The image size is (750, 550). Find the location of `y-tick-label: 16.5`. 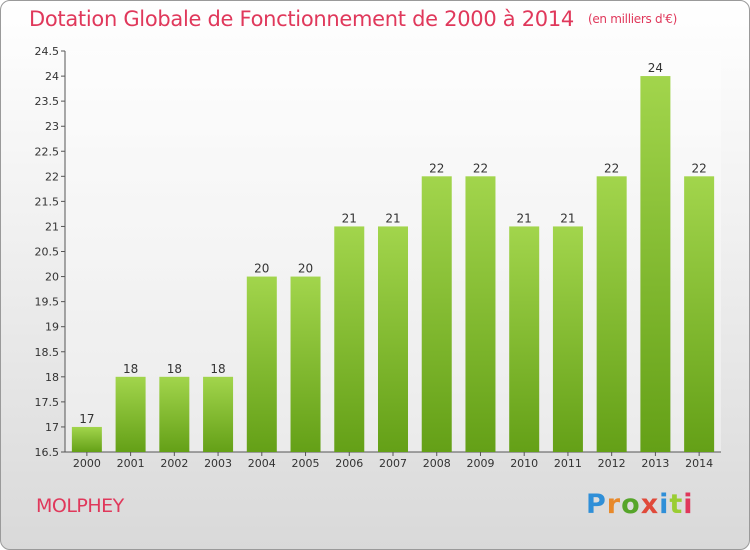

y-tick-label: 16.5 is located at coordinates (47, 452).